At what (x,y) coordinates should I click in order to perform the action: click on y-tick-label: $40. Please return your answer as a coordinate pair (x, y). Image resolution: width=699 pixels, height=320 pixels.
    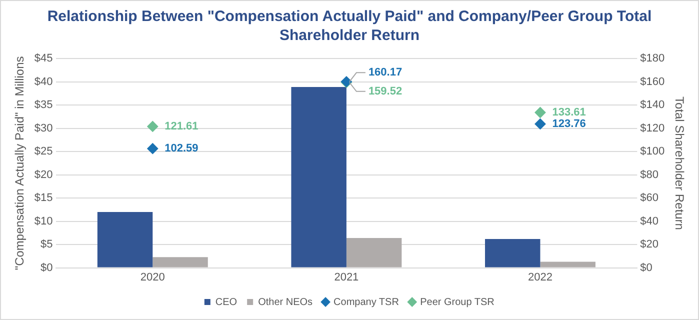
    Looking at the image, I should click on (43, 82).